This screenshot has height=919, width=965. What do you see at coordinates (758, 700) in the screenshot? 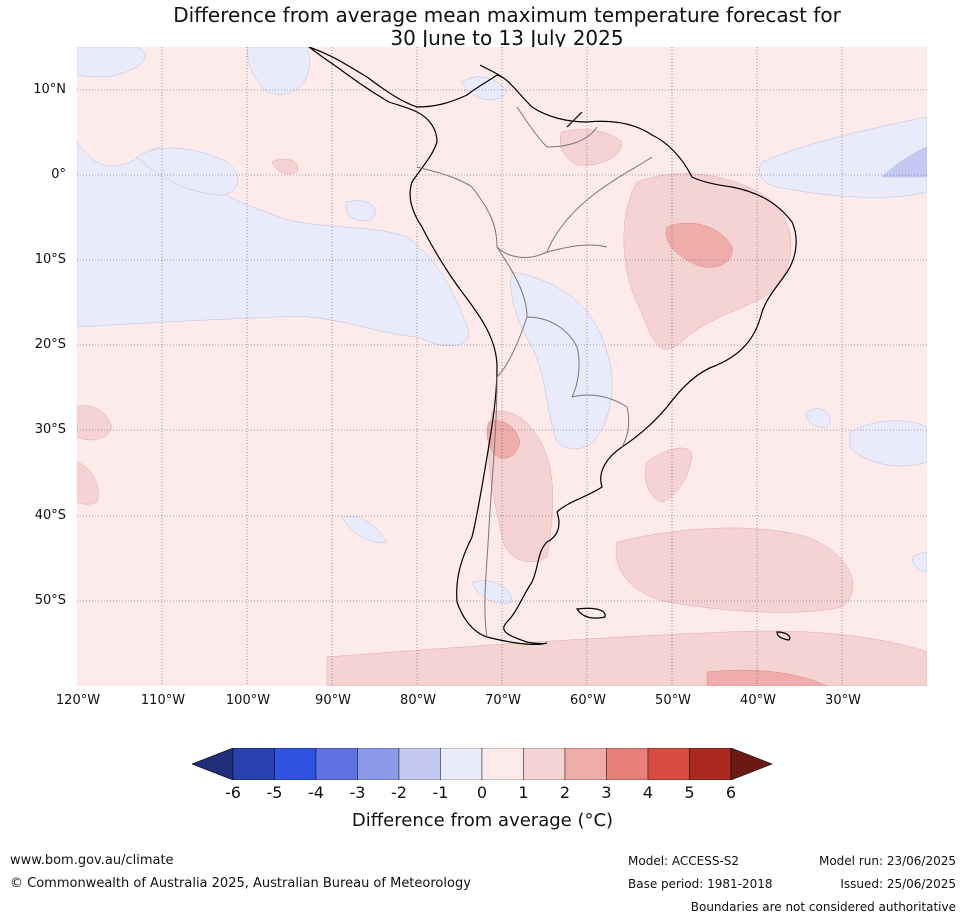
I see `lon-label-40w: 40°W` at bounding box center [758, 700].